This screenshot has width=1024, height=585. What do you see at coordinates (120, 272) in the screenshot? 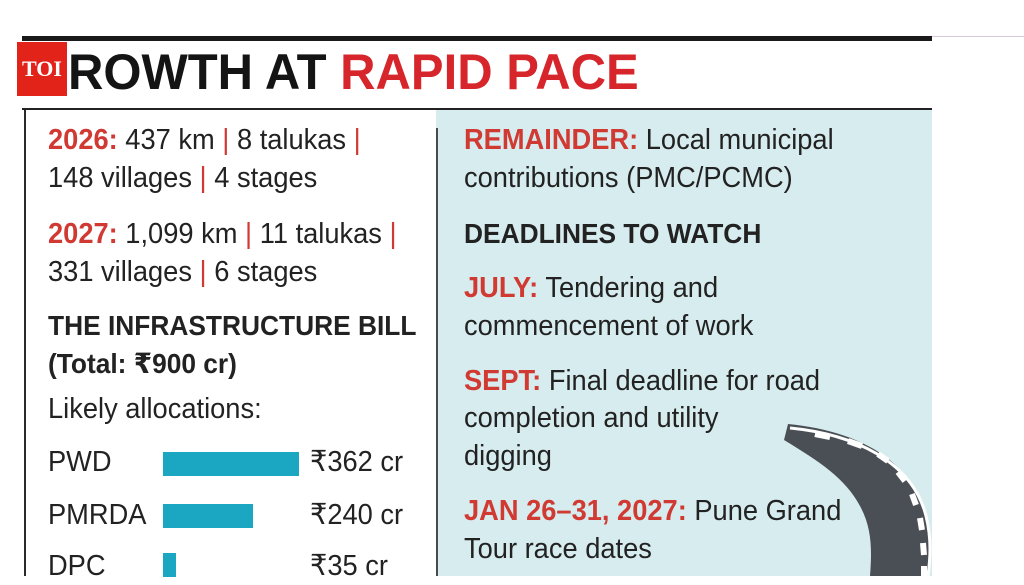
I see `villages-2027: 331 villages` at bounding box center [120, 272].